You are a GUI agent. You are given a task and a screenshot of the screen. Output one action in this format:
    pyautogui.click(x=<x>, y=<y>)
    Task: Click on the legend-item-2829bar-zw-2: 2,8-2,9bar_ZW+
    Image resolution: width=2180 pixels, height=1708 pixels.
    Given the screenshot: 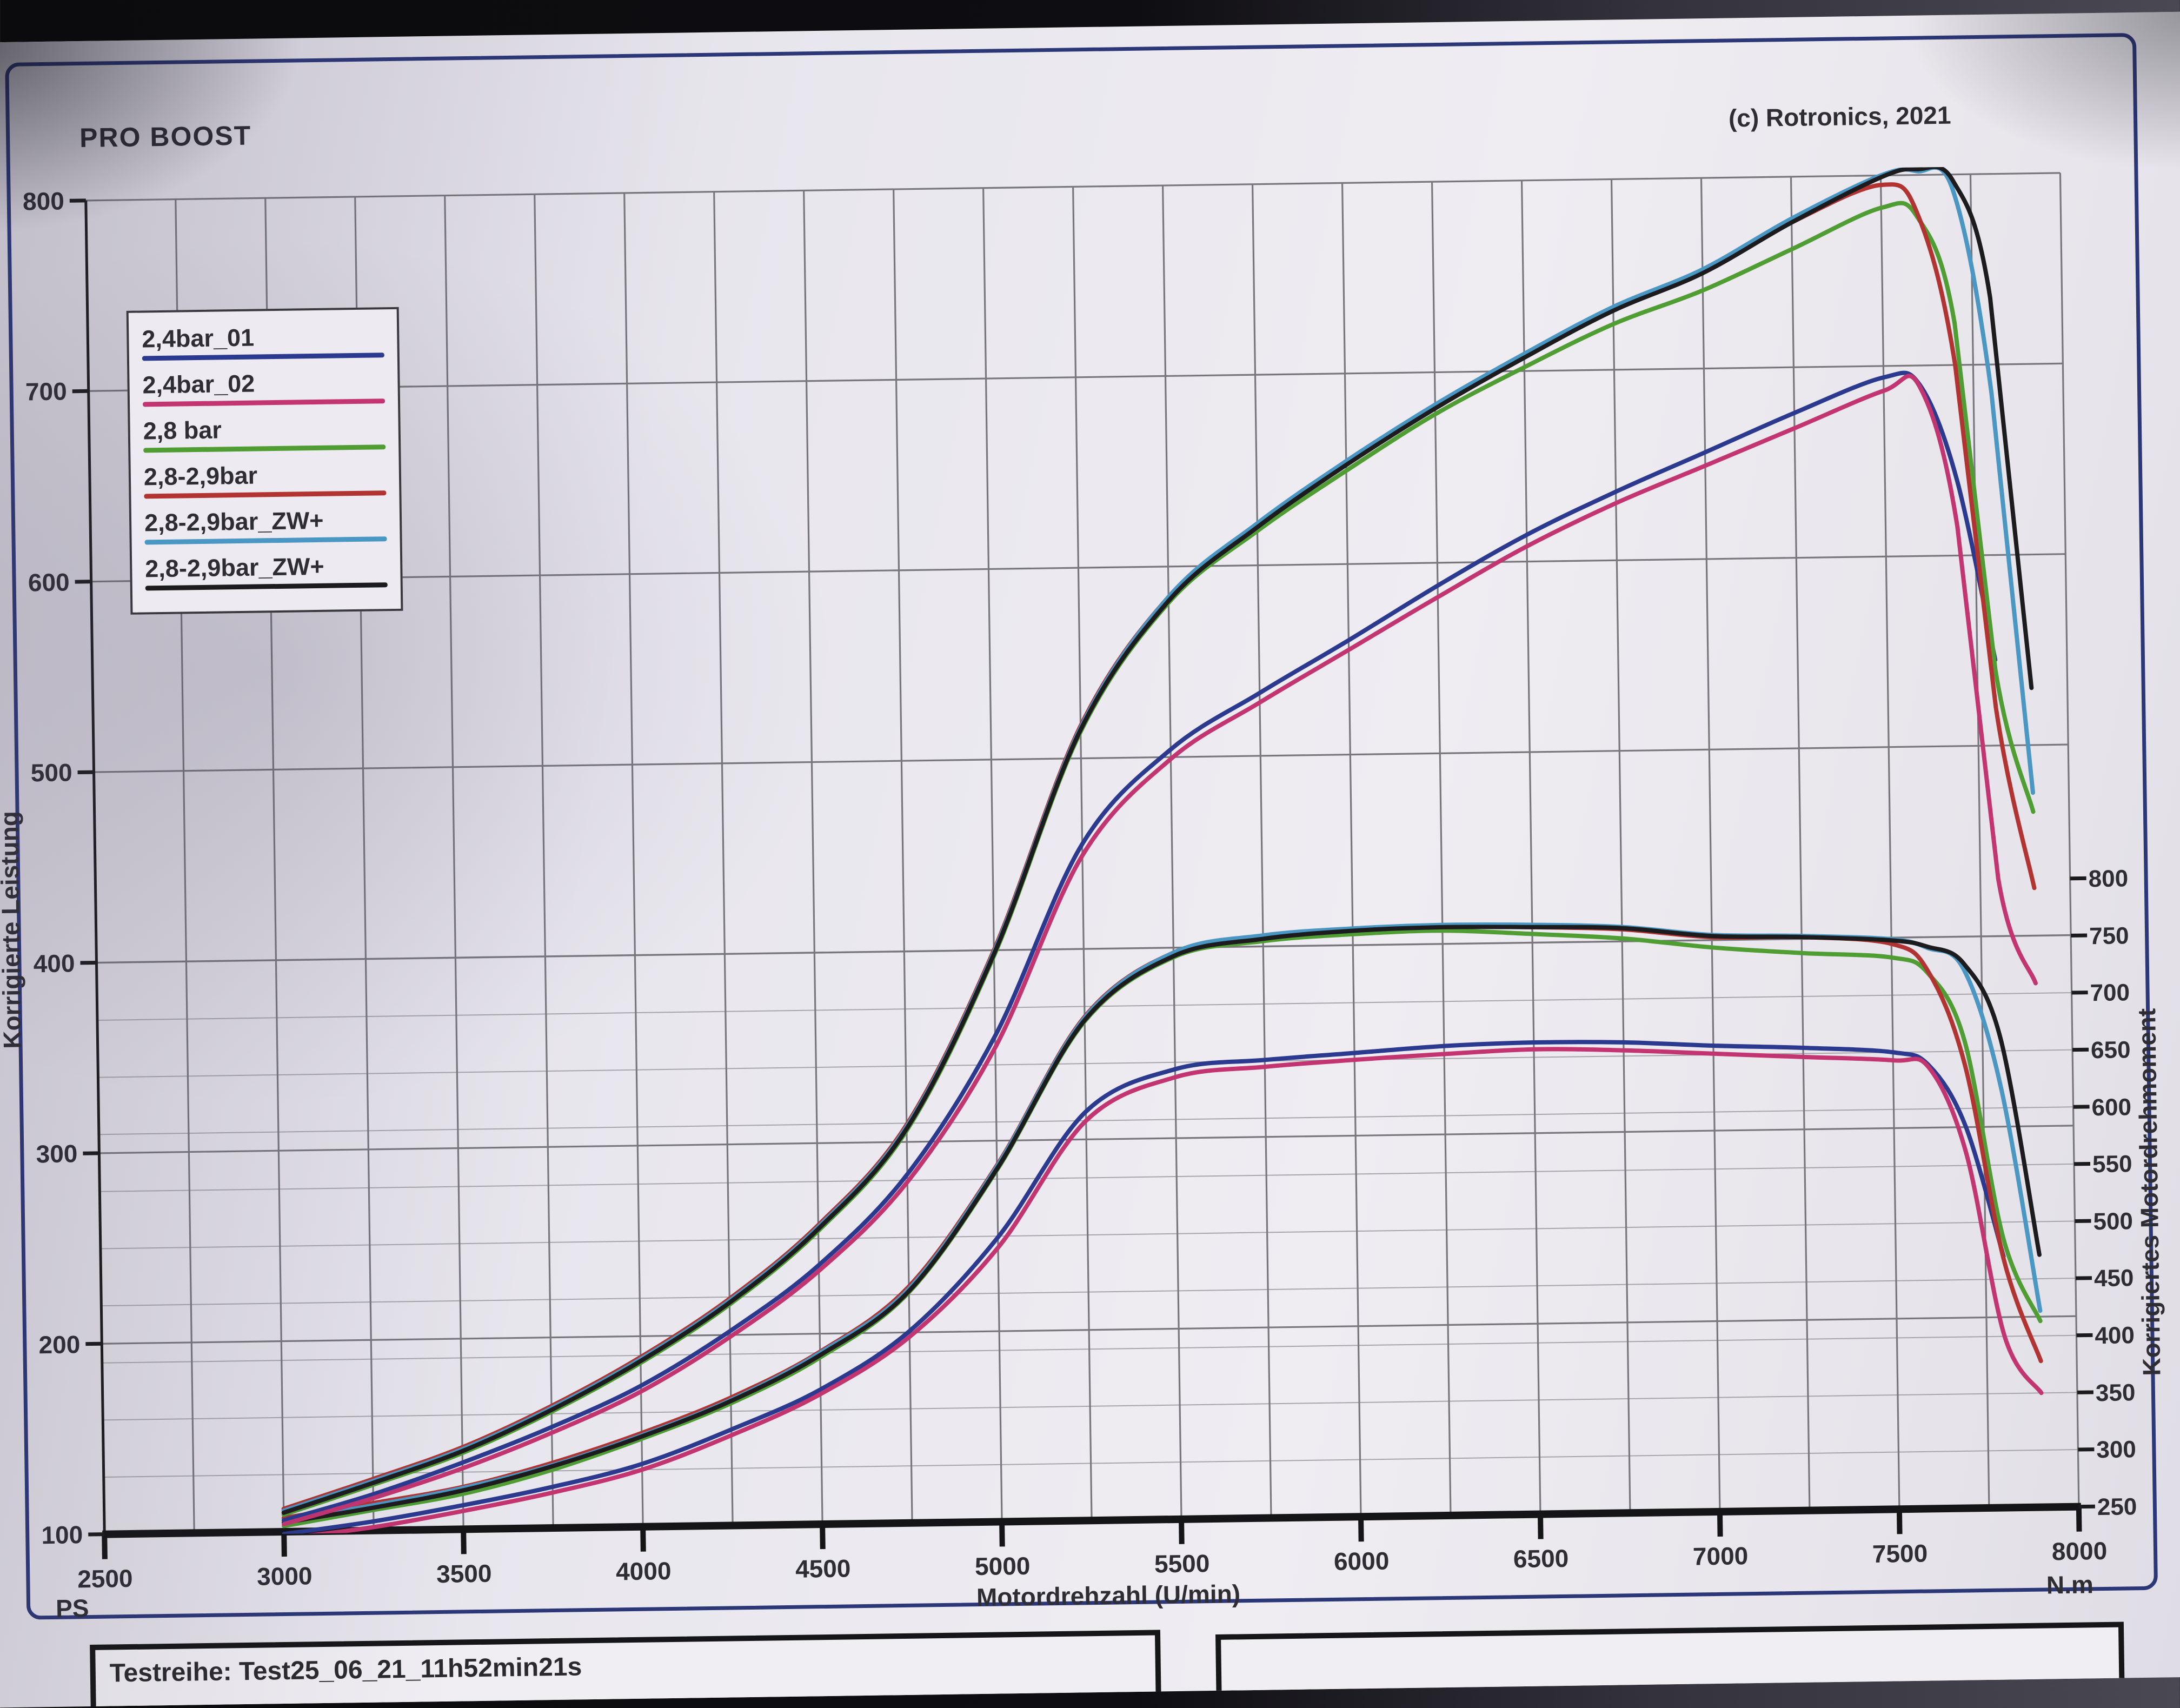 What is the action you would take?
    pyautogui.click(x=266, y=569)
    